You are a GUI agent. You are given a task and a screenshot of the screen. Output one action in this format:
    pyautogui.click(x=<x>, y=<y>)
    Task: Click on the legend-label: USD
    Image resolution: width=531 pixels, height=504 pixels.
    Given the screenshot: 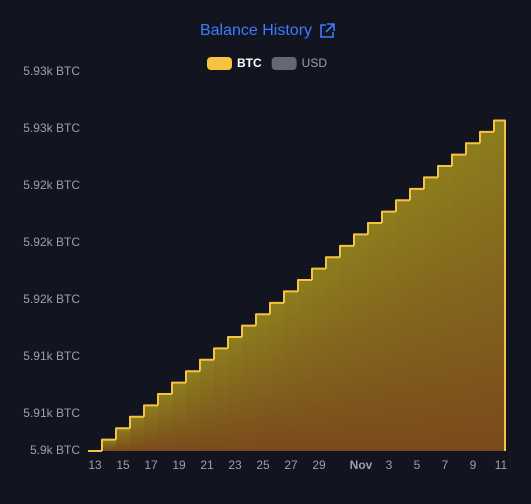 What is the action you would take?
    pyautogui.click(x=315, y=63)
    